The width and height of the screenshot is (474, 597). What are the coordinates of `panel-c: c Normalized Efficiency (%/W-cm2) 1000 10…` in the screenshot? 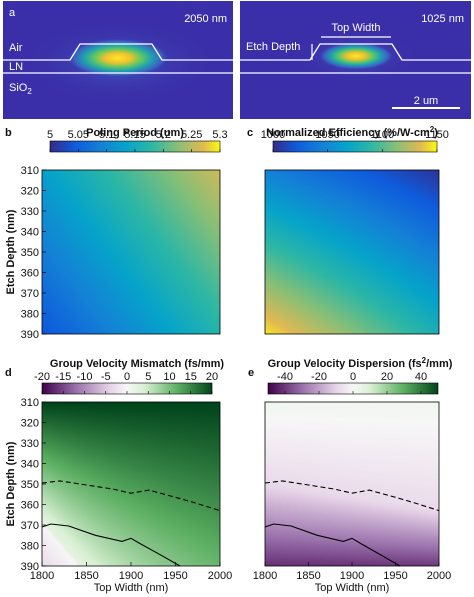 It's located at (348, 230).